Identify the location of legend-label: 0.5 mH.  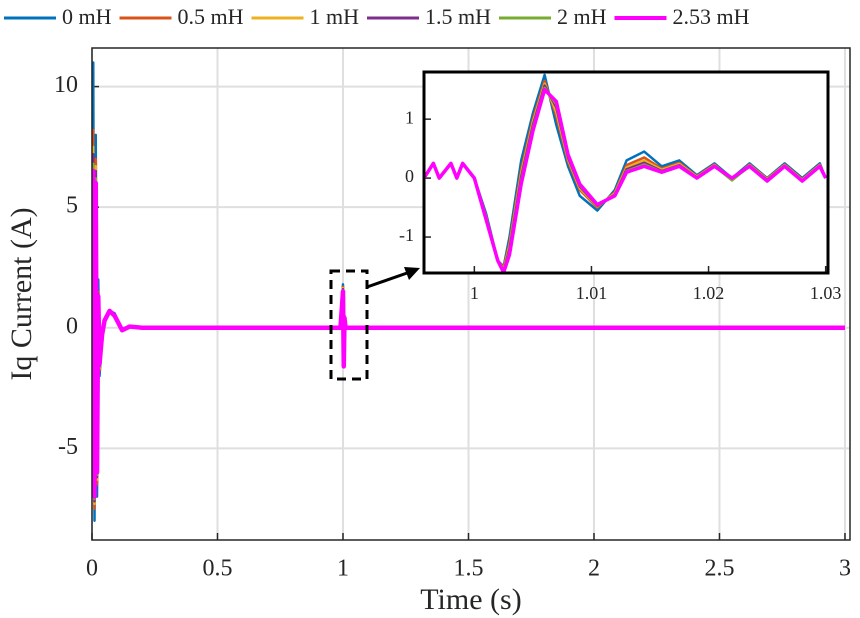
(211, 16).